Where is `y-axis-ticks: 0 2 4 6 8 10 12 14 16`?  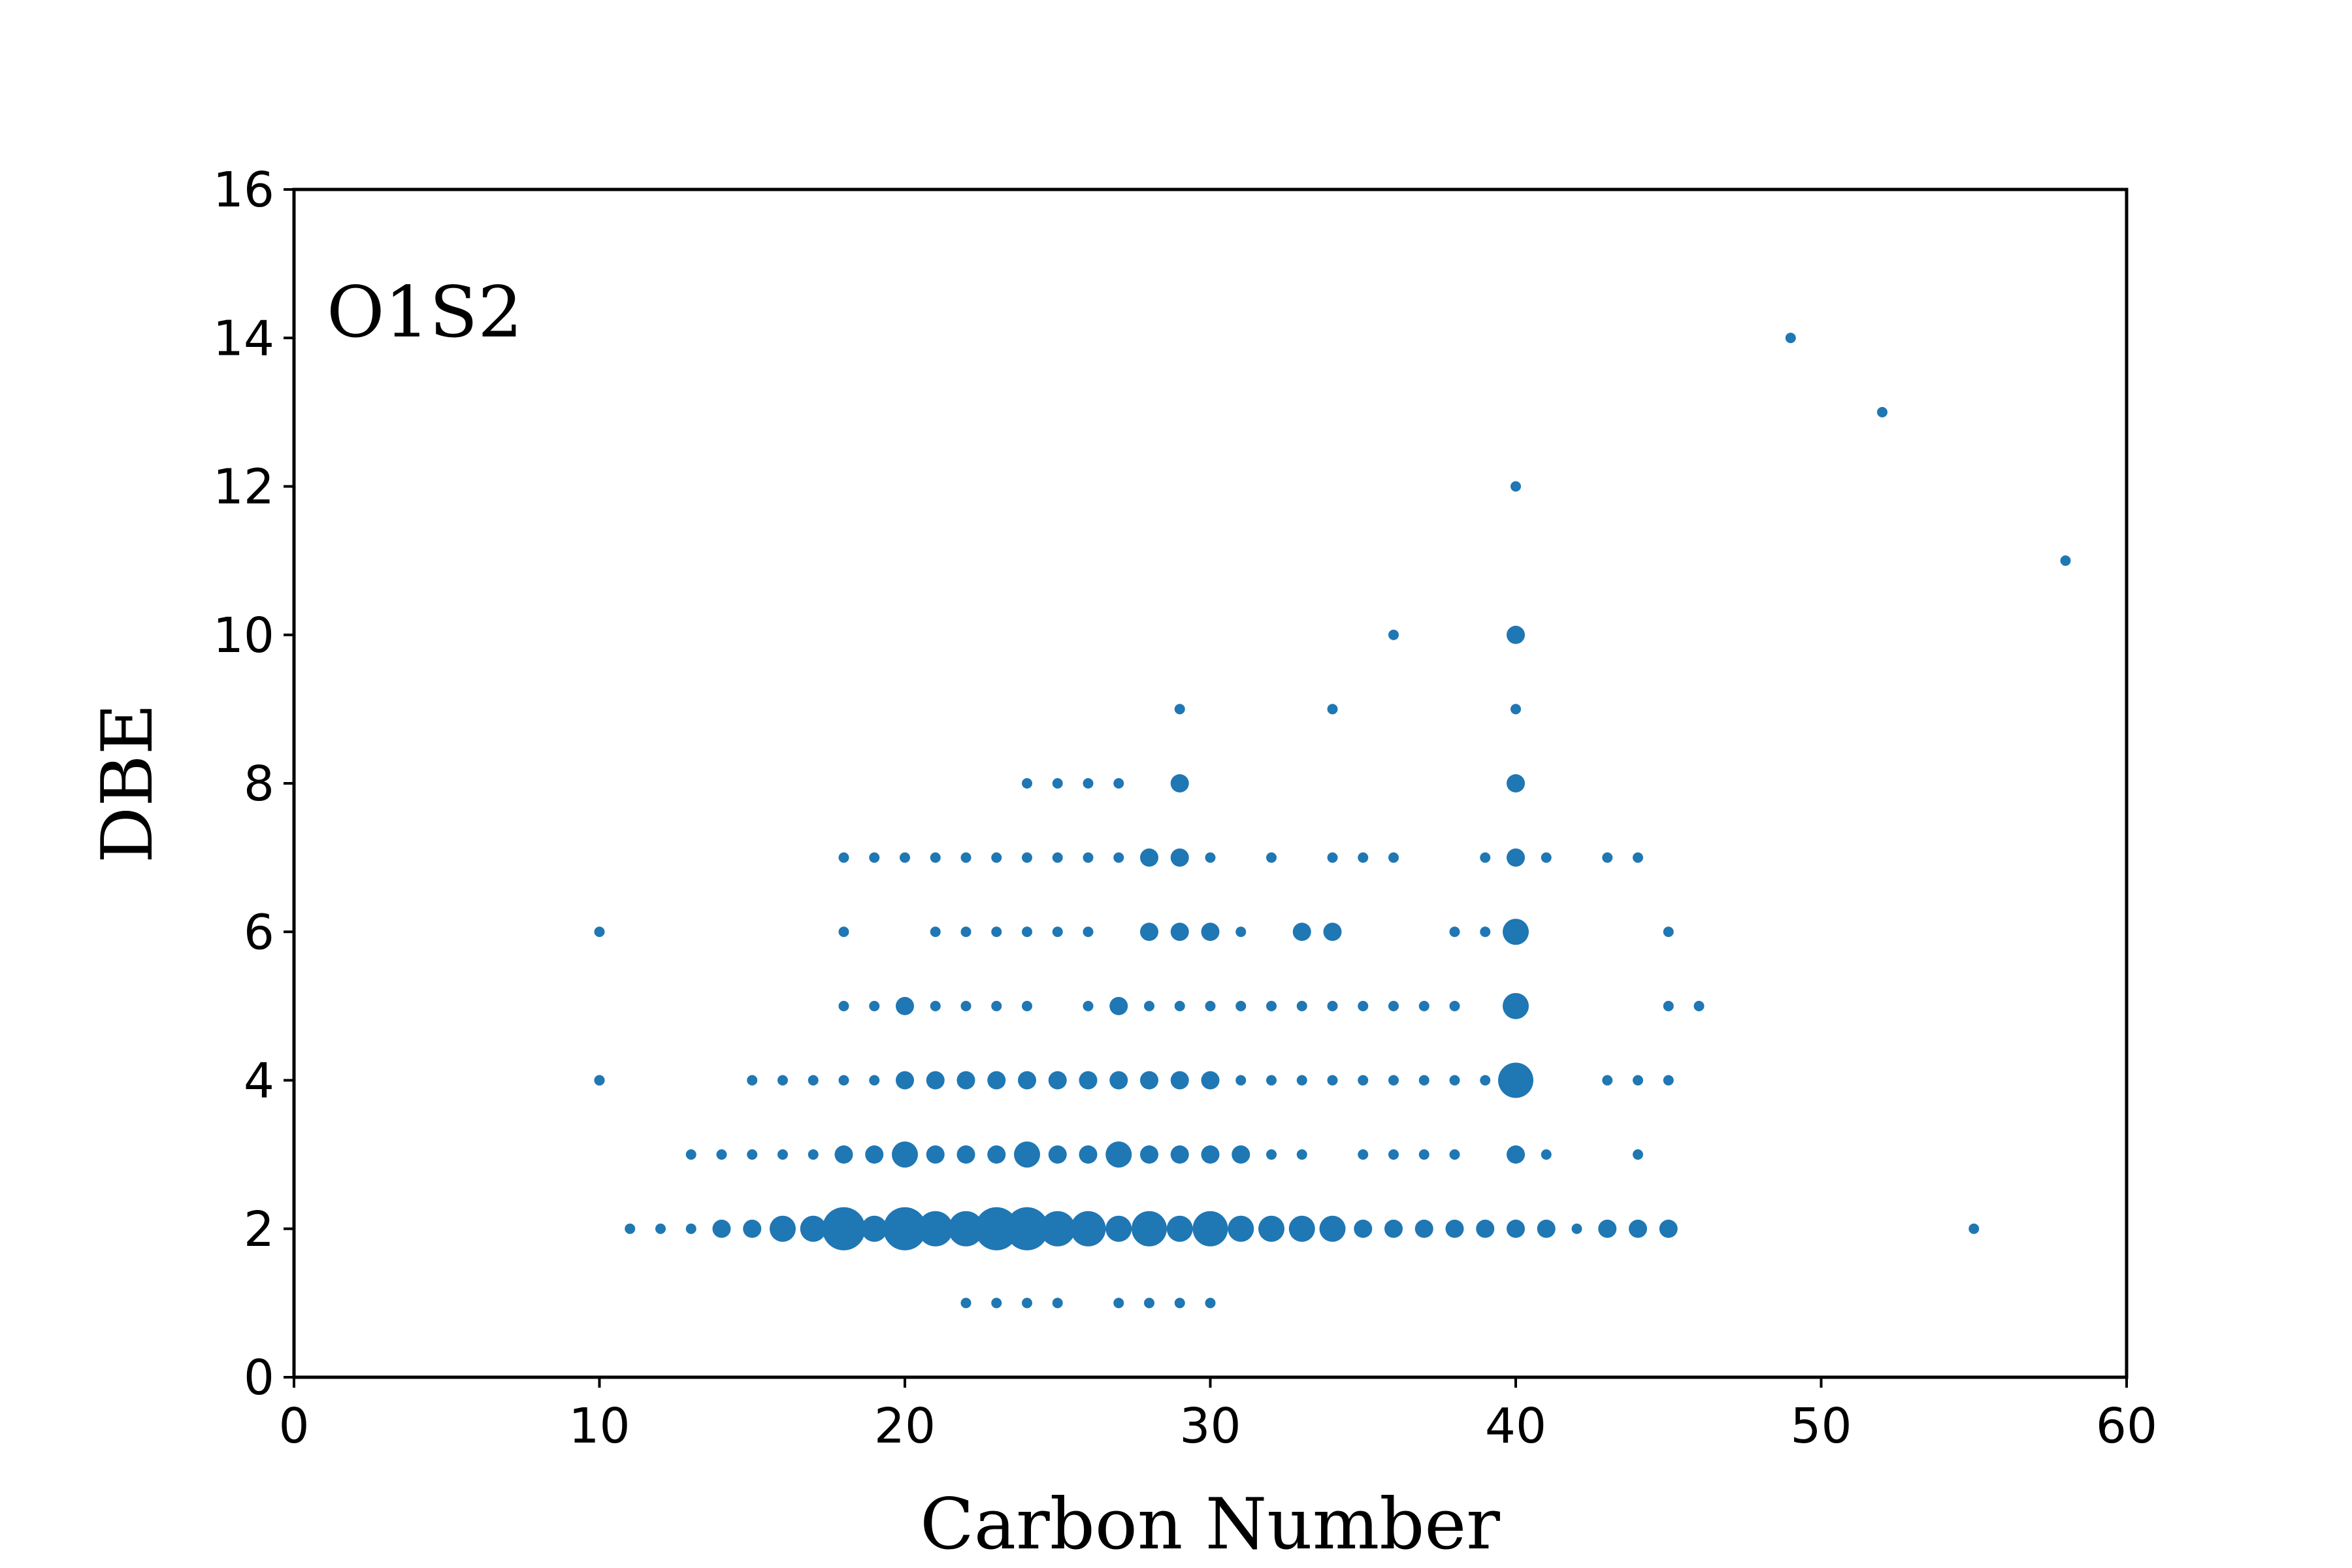
y-axis-ticks: 0 2 4 6 8 10 12 14 16 is located at coordinates (253, 784).